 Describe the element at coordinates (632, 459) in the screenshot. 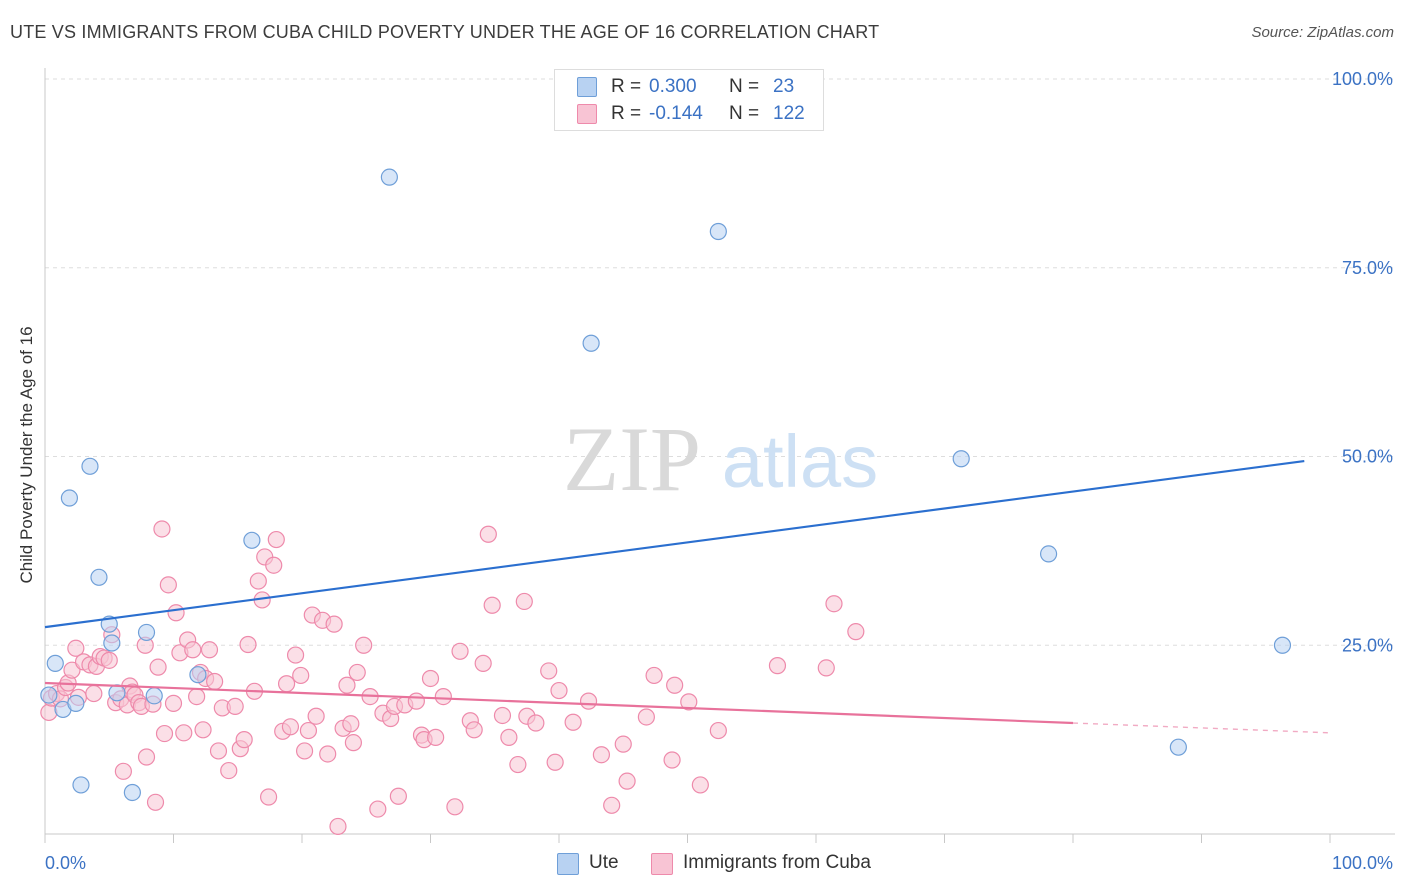

I see `watermark-zip: ZIP` at that location.